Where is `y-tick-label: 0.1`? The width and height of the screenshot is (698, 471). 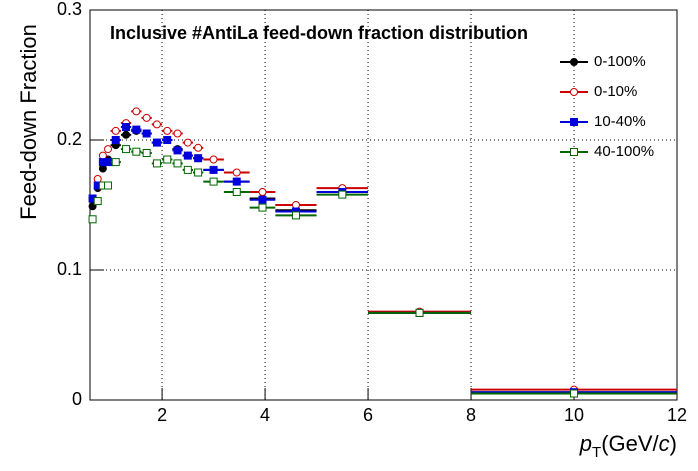
y-tick-label: 0.1 is located at coordinates (69, 269).